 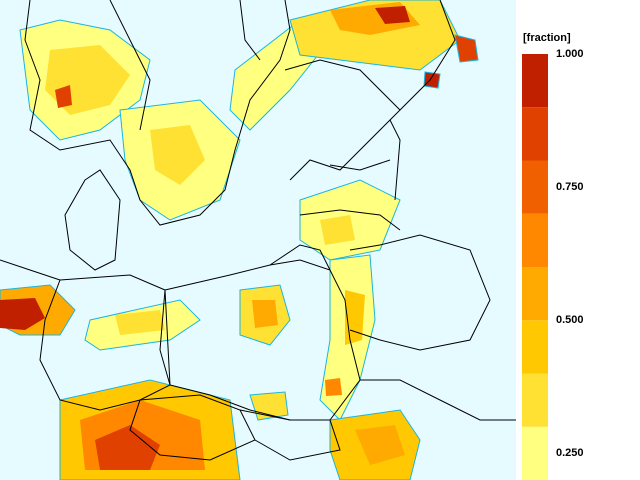 What do you see at coordinates (92, 220) in the screenshot?
I see `denmark` at bounding box center [92, 220].